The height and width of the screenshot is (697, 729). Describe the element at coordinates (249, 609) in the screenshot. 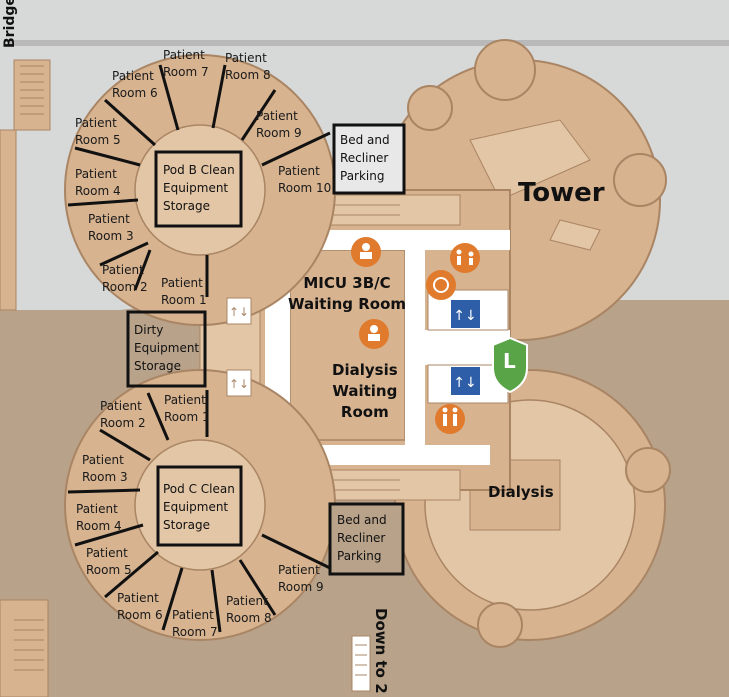

I see `pod-c-room-8-label: Patient Room 8` at that location.